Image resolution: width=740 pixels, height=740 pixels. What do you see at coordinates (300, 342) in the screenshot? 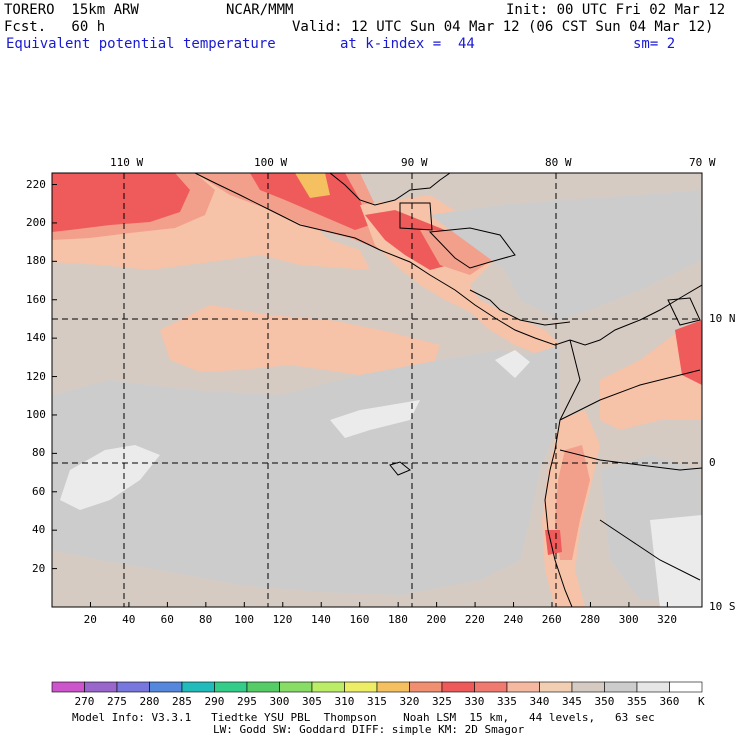
I see `field-peach-tongue` at bounding box center [300, 342].